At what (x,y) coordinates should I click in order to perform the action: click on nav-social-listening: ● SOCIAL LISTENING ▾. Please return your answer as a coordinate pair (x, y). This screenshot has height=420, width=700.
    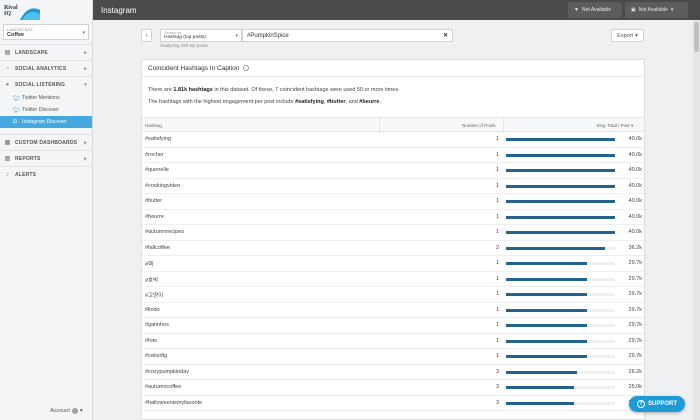
    Looking at the image, I should click on (46, 84).